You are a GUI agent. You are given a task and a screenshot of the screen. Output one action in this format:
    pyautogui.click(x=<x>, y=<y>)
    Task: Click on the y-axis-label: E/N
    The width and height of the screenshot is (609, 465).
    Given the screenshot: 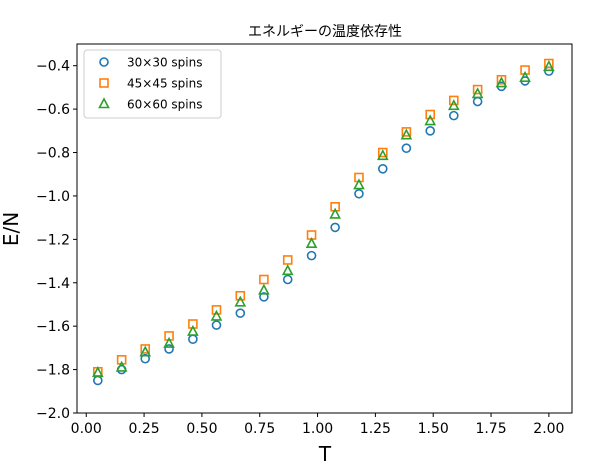 What is the action you would take?
    pyautogui.click(x=11, y=229)
    